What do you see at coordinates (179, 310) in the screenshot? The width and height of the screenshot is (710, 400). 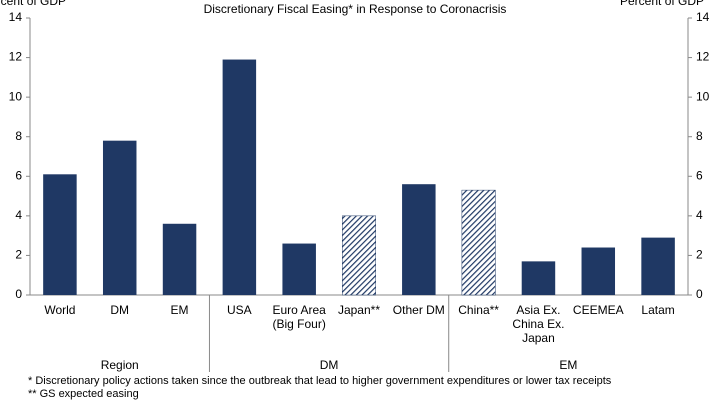 I see `x-tick-label: EM` at bounding box center [179, 310].